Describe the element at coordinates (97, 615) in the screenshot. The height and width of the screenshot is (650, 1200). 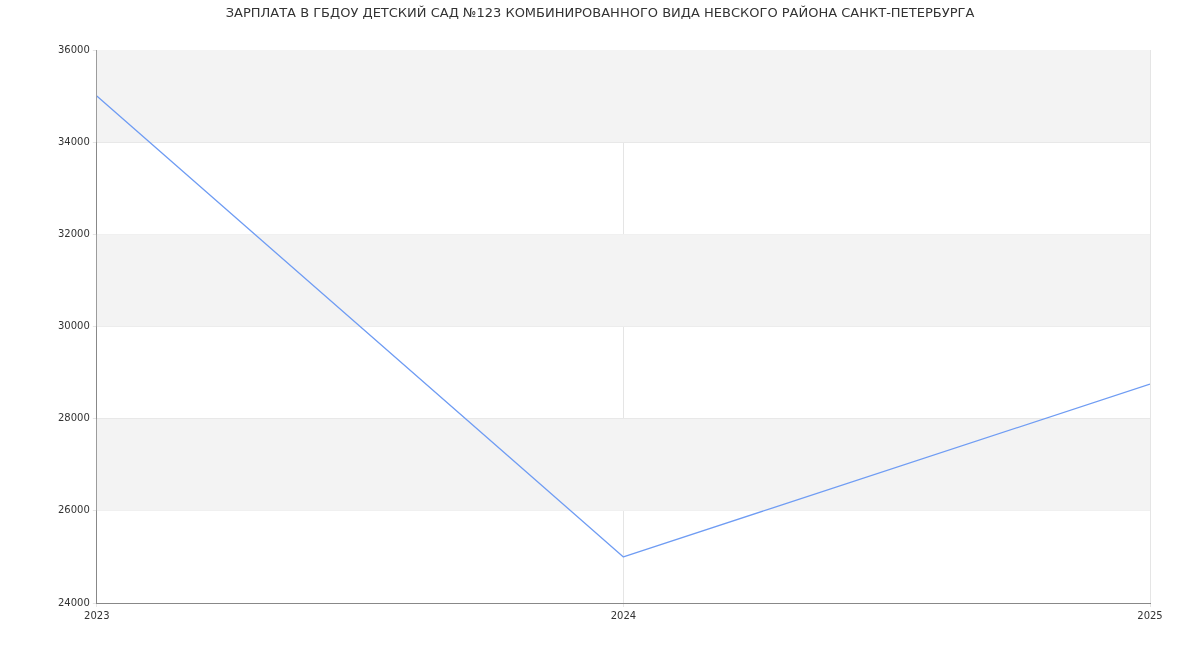
I see `x-tick-label: 2023` at that location.